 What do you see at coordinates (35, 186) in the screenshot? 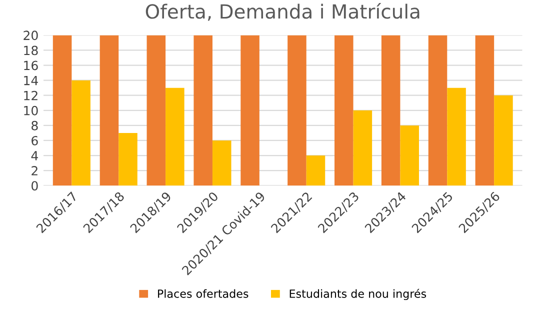
I see `y-tick-label: 0` at bounding box center [35, 186].